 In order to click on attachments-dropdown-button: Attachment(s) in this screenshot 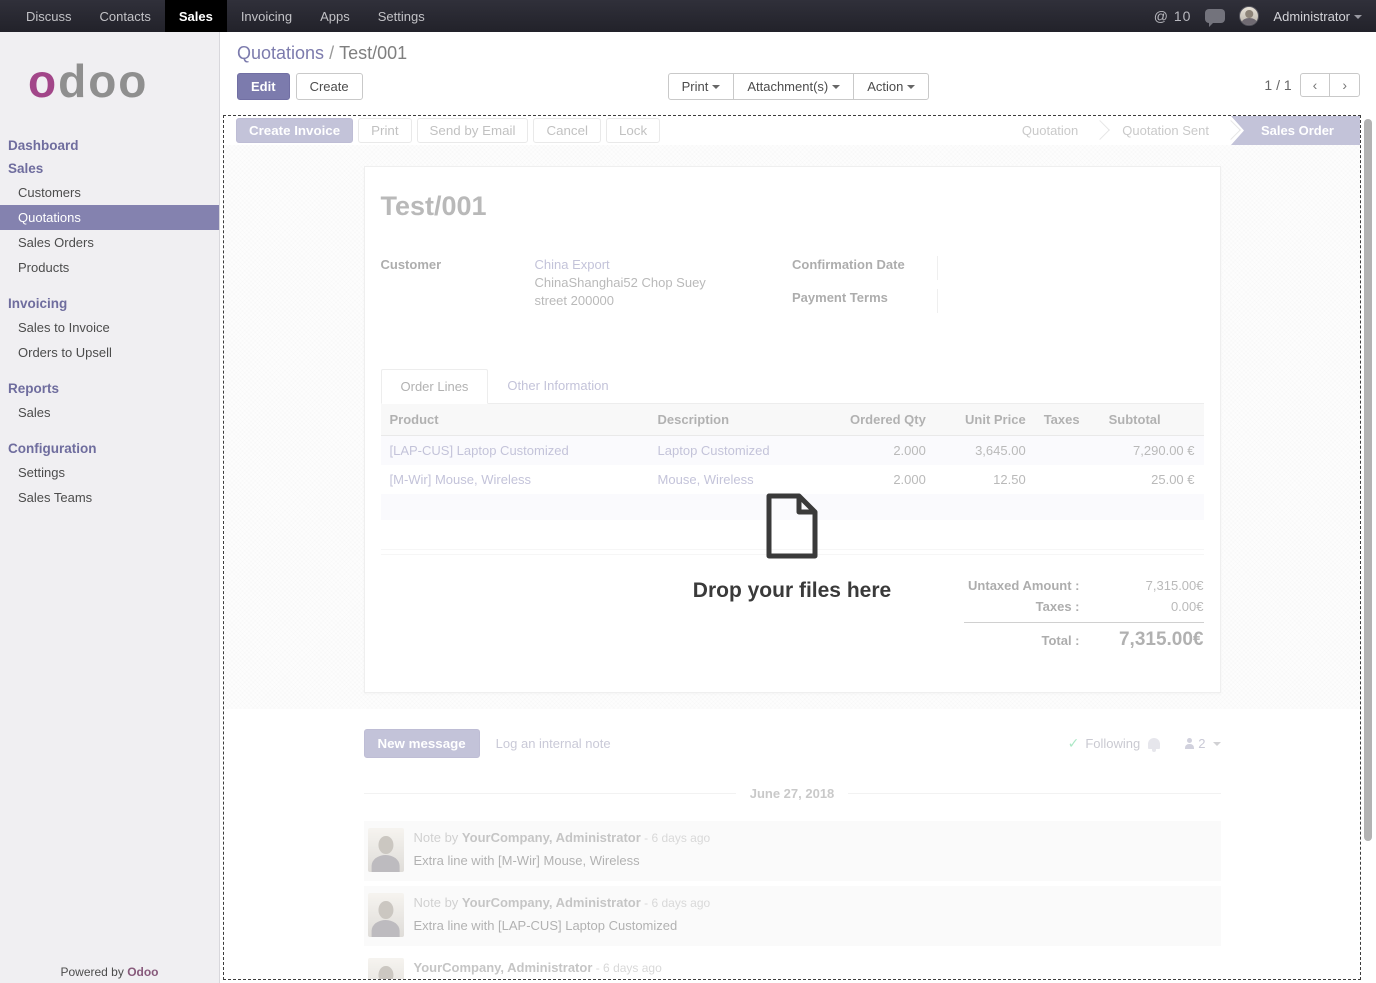, I will do `click(794, 86)`.